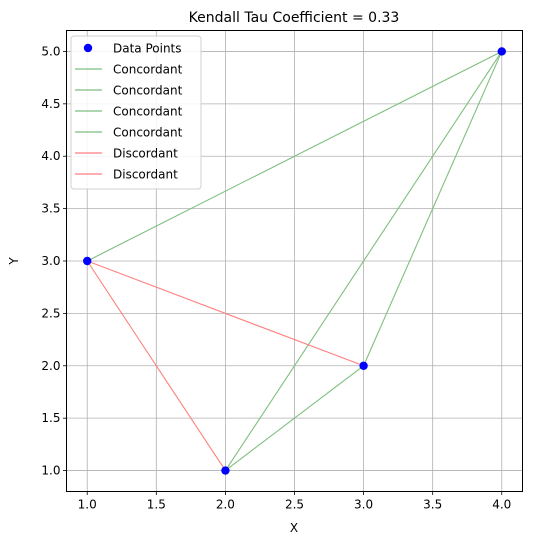  I want to click on x-axis-label: X, so click(294, 528).